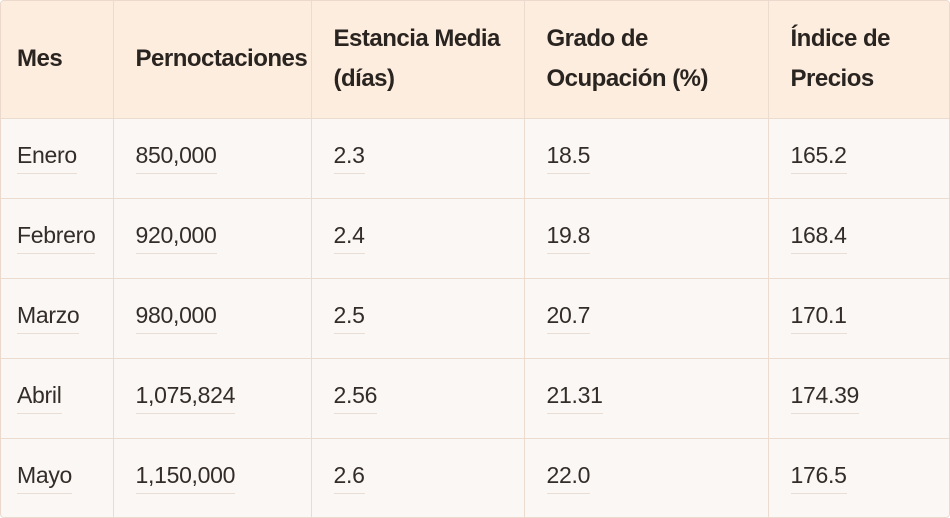  I want to click on header-cell-indice-precios: Índice de Precios, so click(858, 60).